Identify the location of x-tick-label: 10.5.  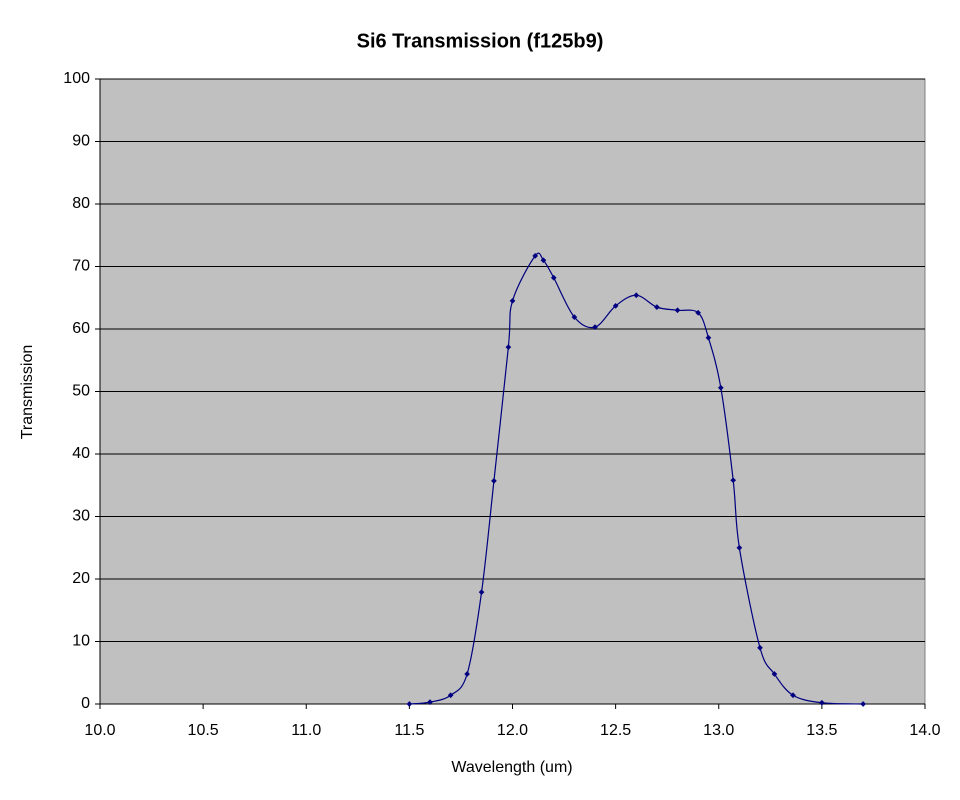
(203, 730).